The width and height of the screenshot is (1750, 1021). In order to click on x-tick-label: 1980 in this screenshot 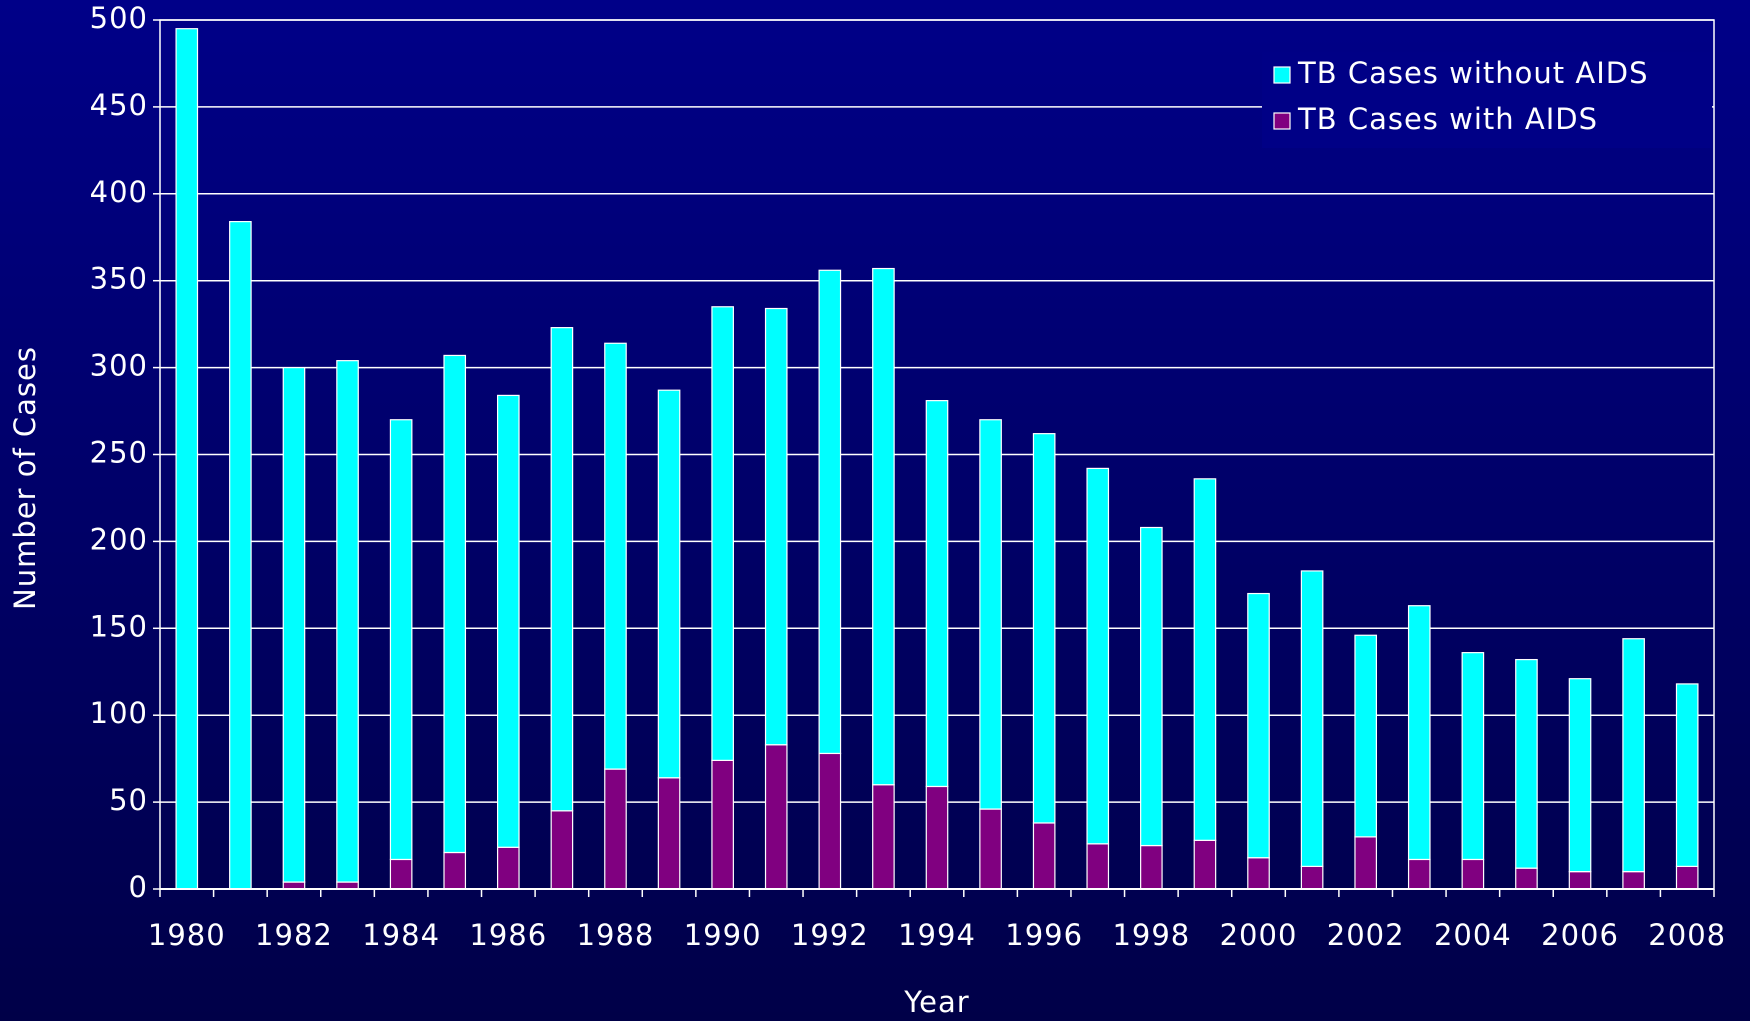, I will do `click(187, 935)`.